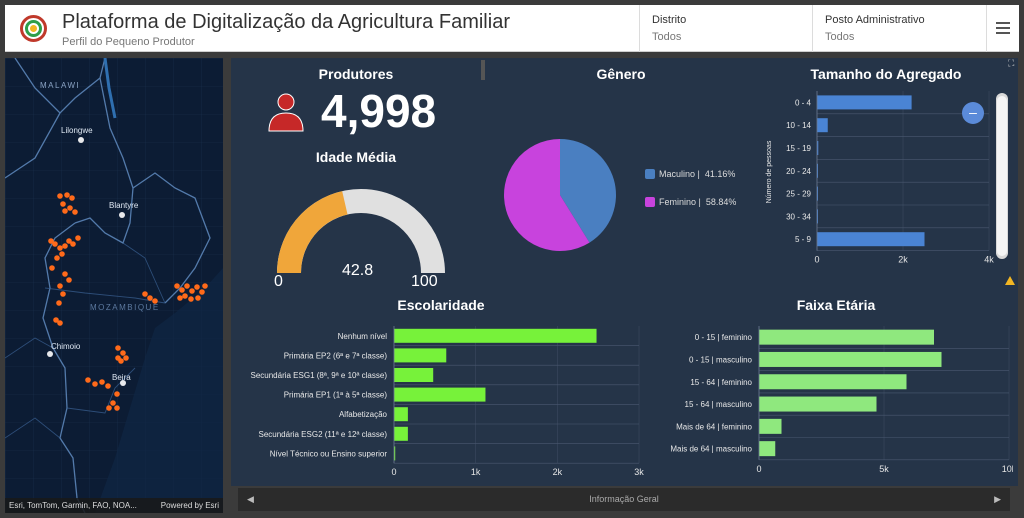 The image size is (1024, 518). I want to click on pie-slice-maculino, so click(588, 191).